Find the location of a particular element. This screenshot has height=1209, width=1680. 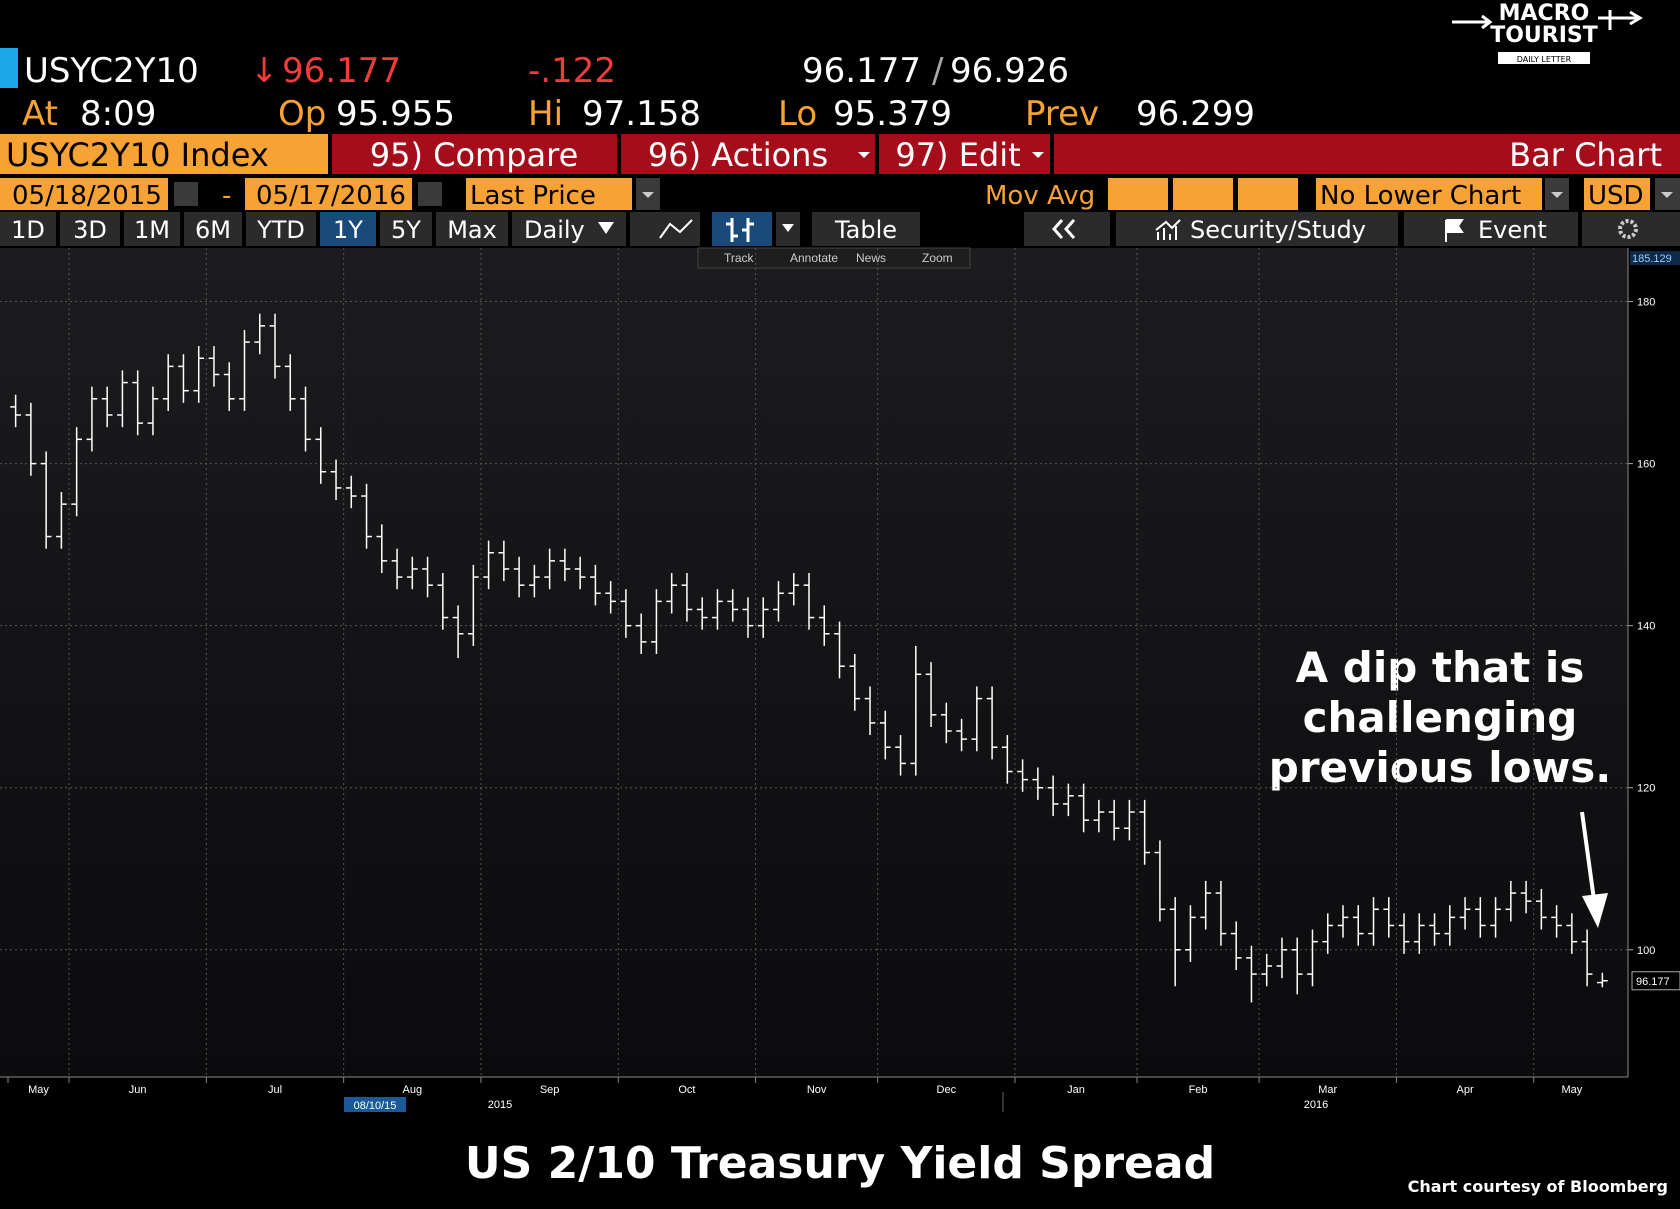

compare: 95) Compare is located at coordinates (474, 155).